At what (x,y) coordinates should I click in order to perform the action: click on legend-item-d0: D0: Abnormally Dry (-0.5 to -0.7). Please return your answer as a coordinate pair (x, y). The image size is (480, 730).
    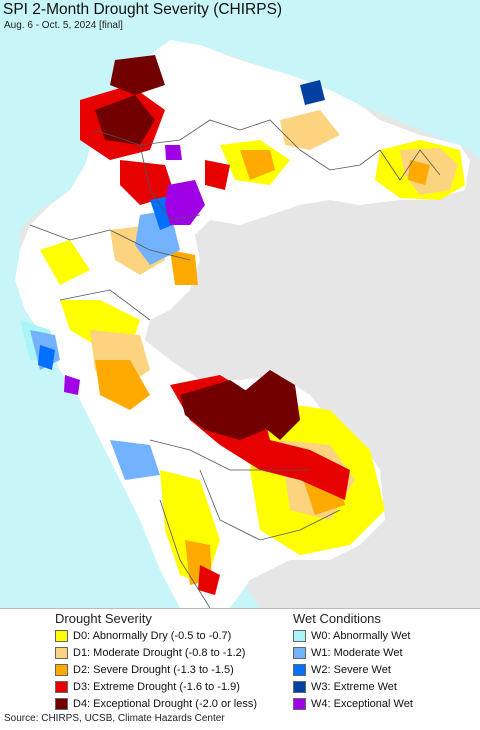
    Looking at the image, I should click on (156, 635).